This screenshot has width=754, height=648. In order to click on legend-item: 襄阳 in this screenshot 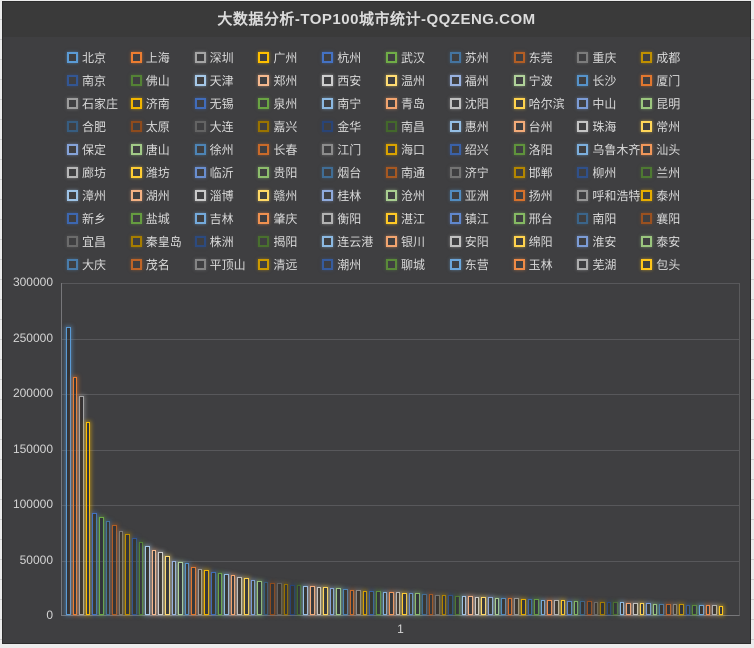, I will do `click(673, 218)`.